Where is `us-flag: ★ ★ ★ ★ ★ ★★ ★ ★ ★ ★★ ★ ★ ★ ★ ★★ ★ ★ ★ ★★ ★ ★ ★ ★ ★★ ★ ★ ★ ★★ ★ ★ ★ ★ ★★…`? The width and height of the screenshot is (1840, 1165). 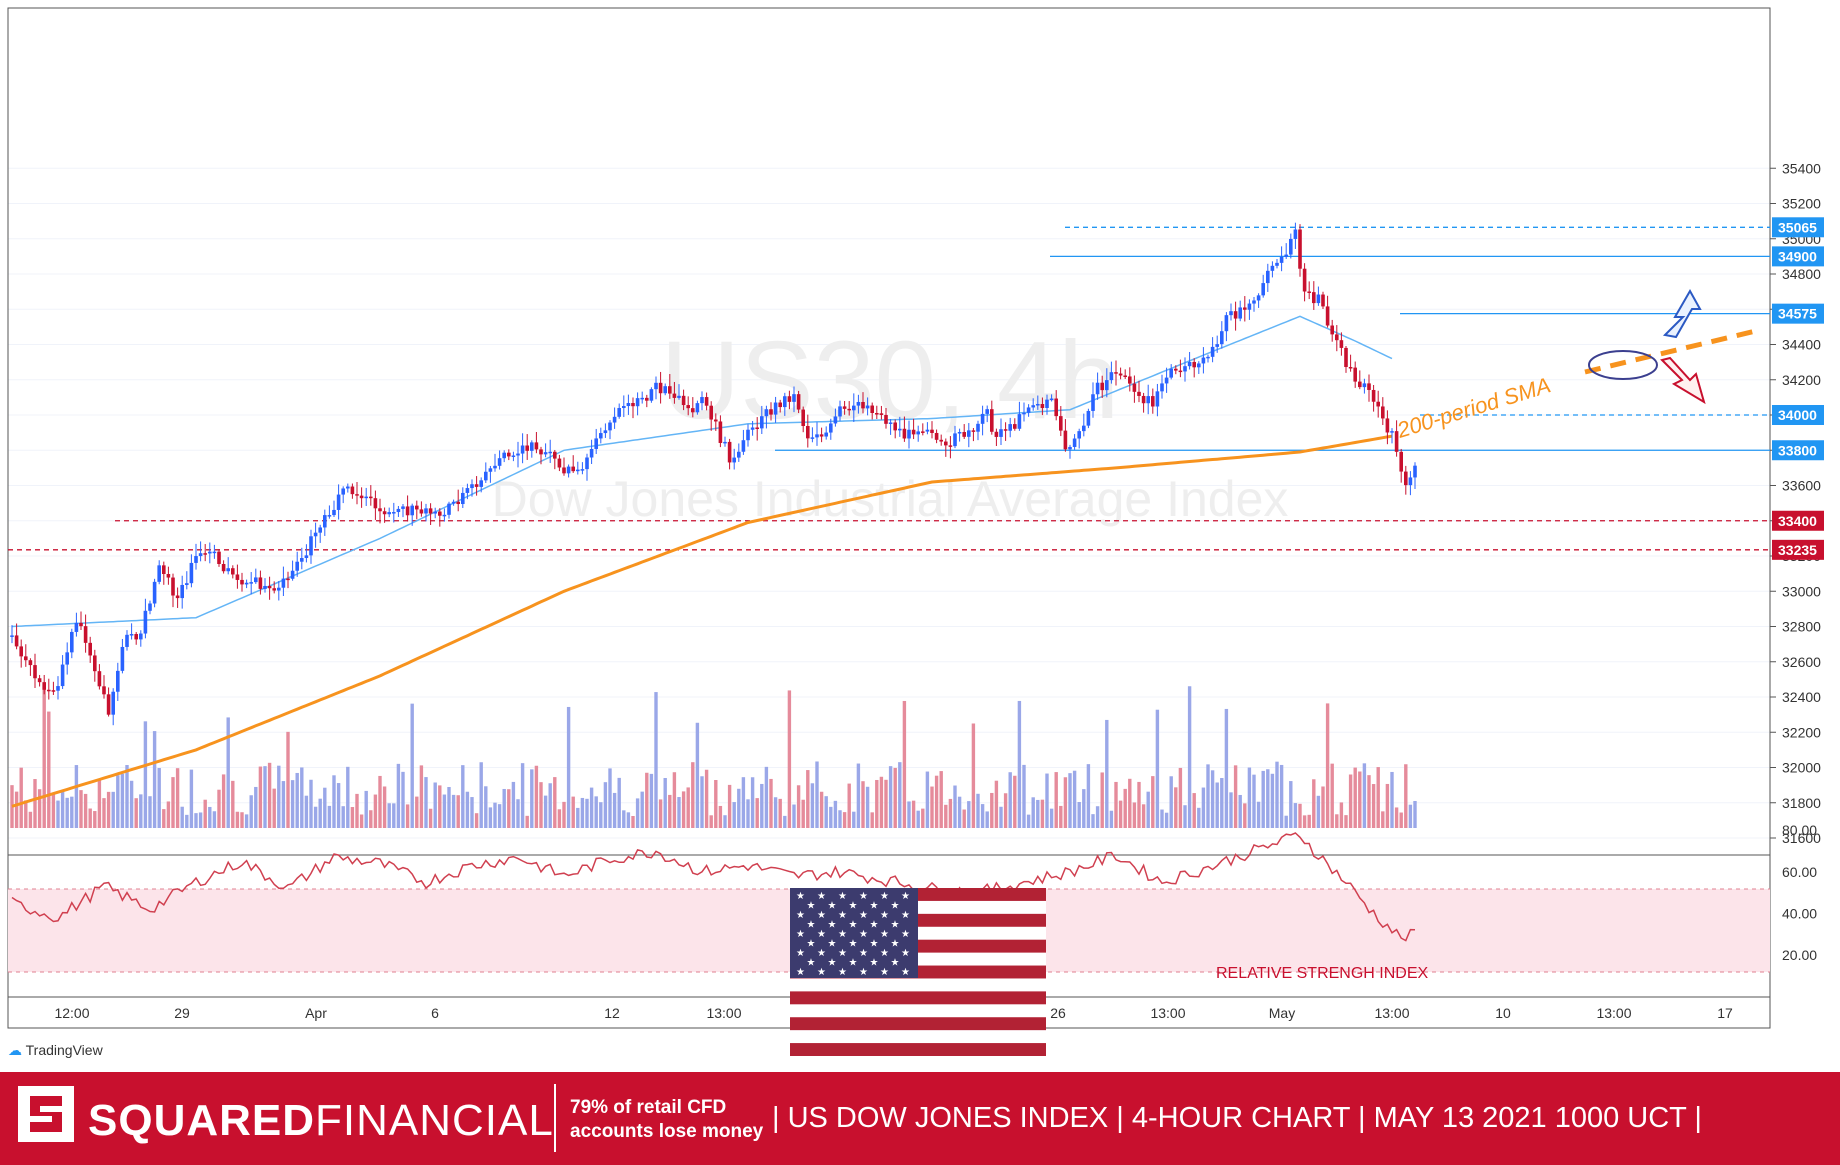 us-flag: ★ ★ ★ ★ ★ ★★ ★ ★ ★ ★★ ★ ★ ★ ★ ★★ ★ ★ ★ ★★ ★ ★ ★ ★ ★★ ★ ★ ★ ★★ ★ ★ ★ ★ ★★… is located at coordinates (918, 972).